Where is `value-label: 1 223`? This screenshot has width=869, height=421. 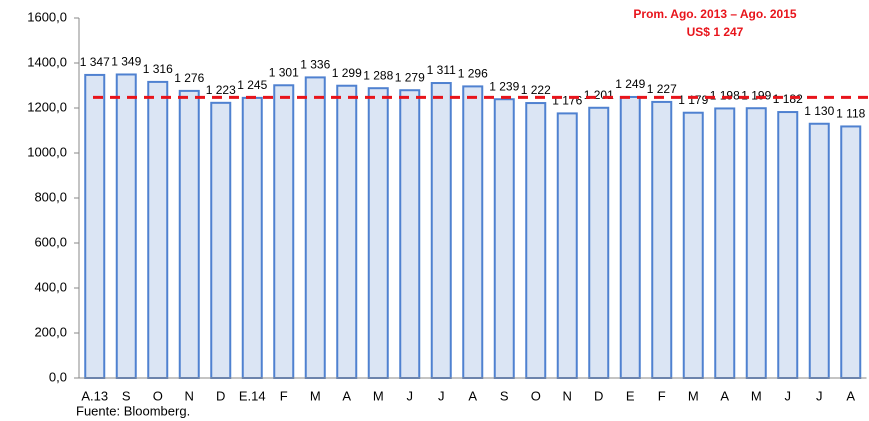
value-label: 1 223 is located at coordinates (221, 90).